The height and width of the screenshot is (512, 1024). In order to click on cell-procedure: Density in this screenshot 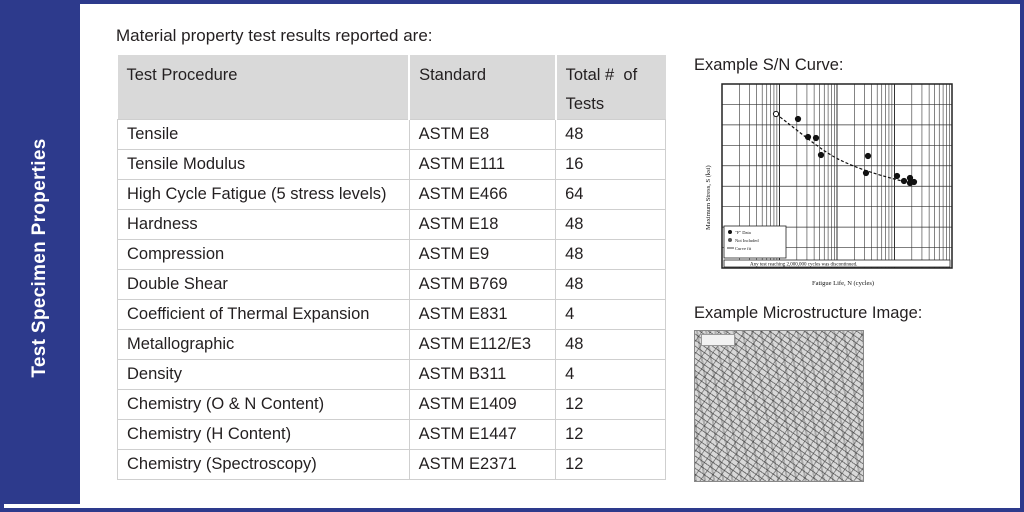, I will do `click(263, 374)`.